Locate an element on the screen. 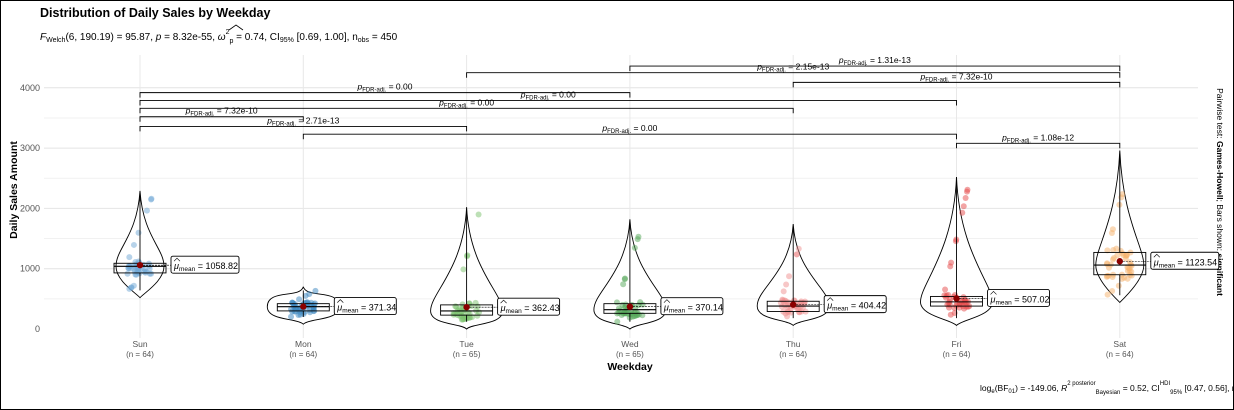  mean-label-text: μmean = 362.43 is located at coordinates (530, 309).